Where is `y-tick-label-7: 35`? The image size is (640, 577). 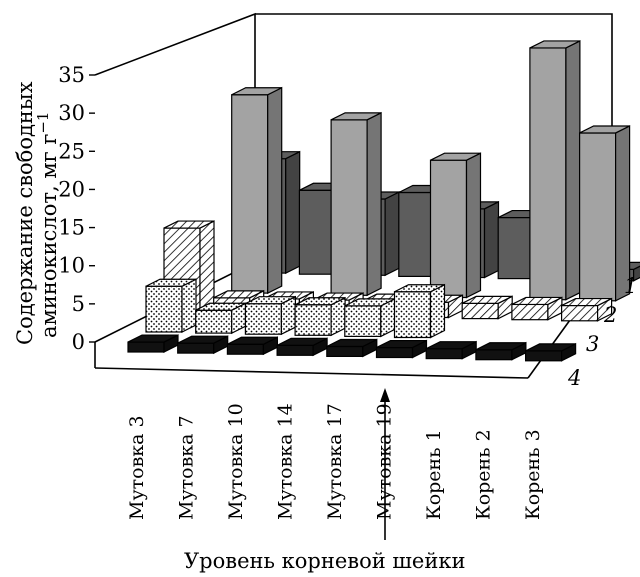
y-tick-label-7: 35 is located at coordinates (71, 75).